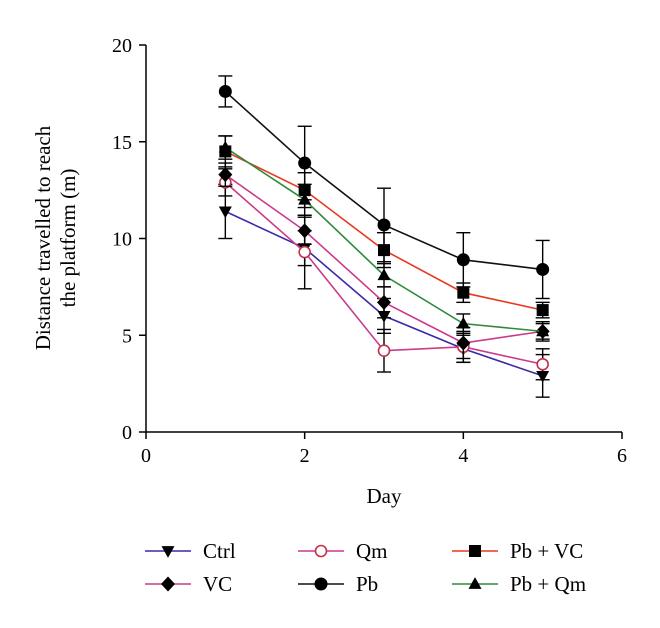 The height and width of the screenshot is (628, 660). What do you see at coordinates (622, 456) in the screenshot?
I see `x-tick-label: 6` at bounding box center [622, 456].